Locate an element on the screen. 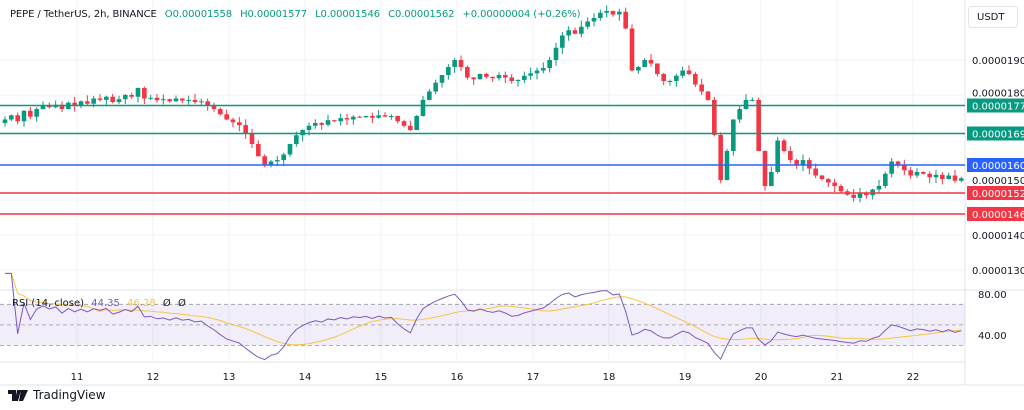 Image resolution: width=1024 pixels, height=410 pixels. x-tick-label: 13 is located at coordinates (229, 377).